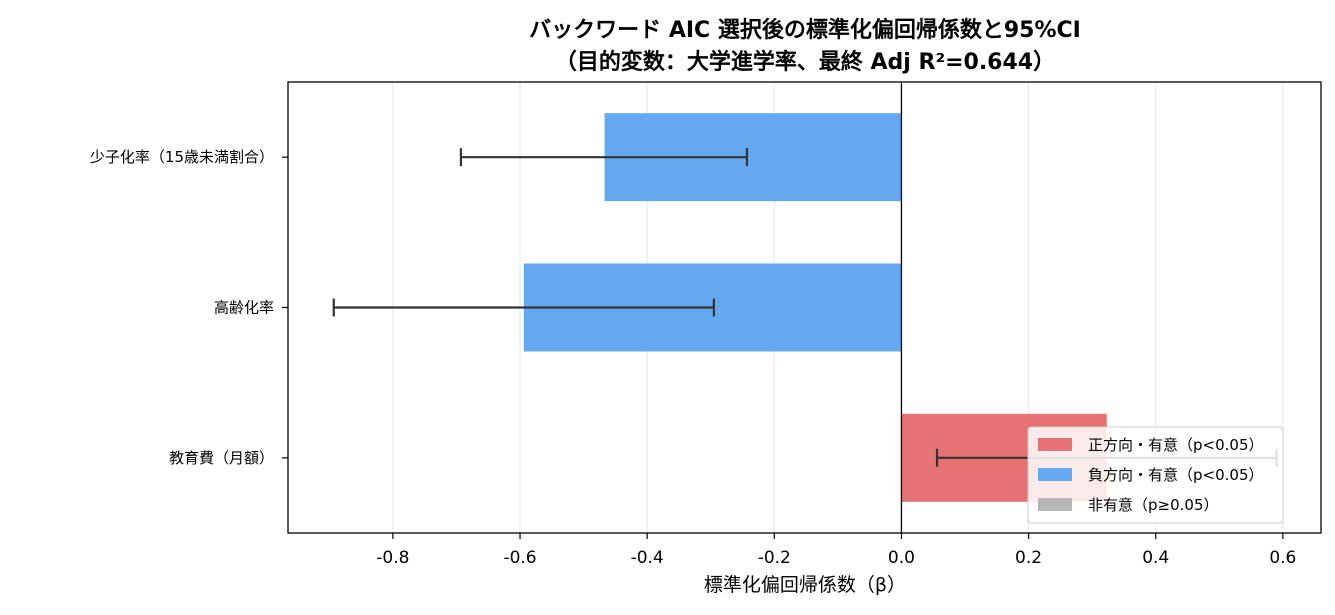 The image size is (1335, 615). I want to click on x-tick-label: -0.6, so click(519, 558).